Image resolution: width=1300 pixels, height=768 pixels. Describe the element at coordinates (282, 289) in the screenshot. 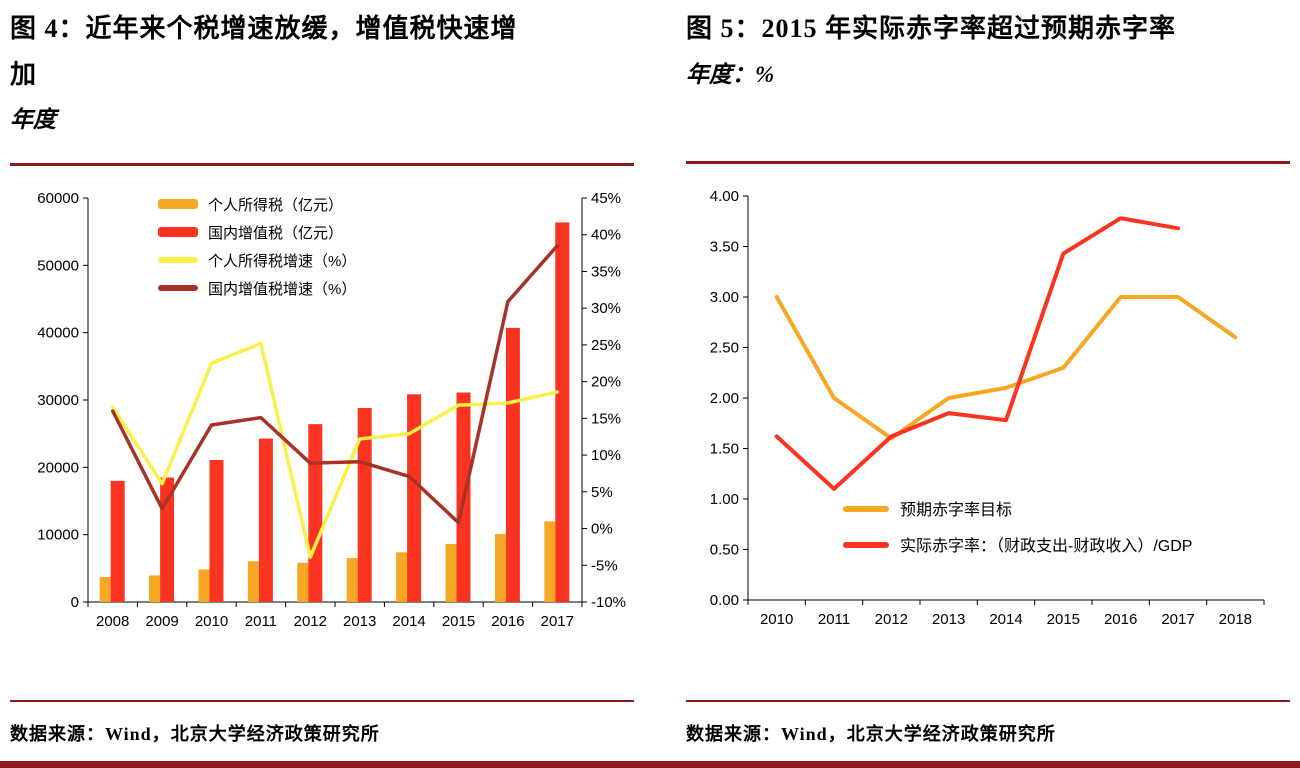

I see `svg-text: 国内增值税增速（%）` at that location.